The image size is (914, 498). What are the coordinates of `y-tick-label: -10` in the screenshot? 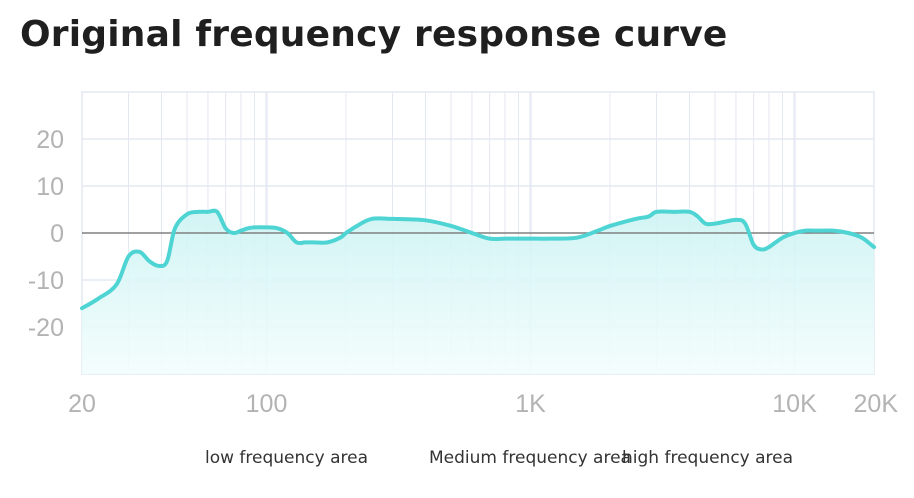 It's located at (46, 281).